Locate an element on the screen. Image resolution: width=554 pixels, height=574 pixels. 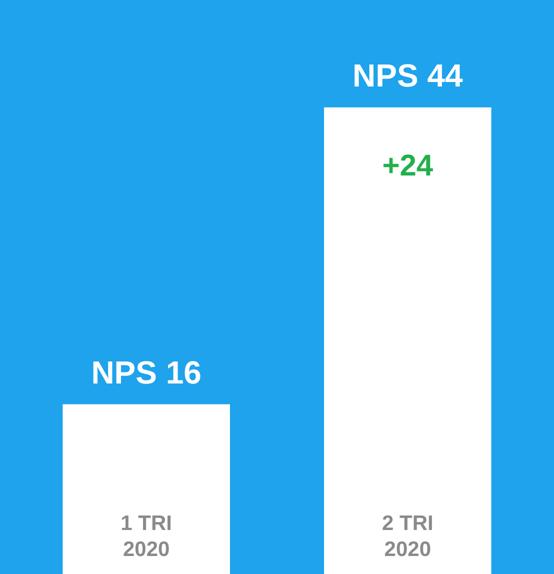
x-tick-label: 2 TRI 2020 is located at coordinates (408, 536).